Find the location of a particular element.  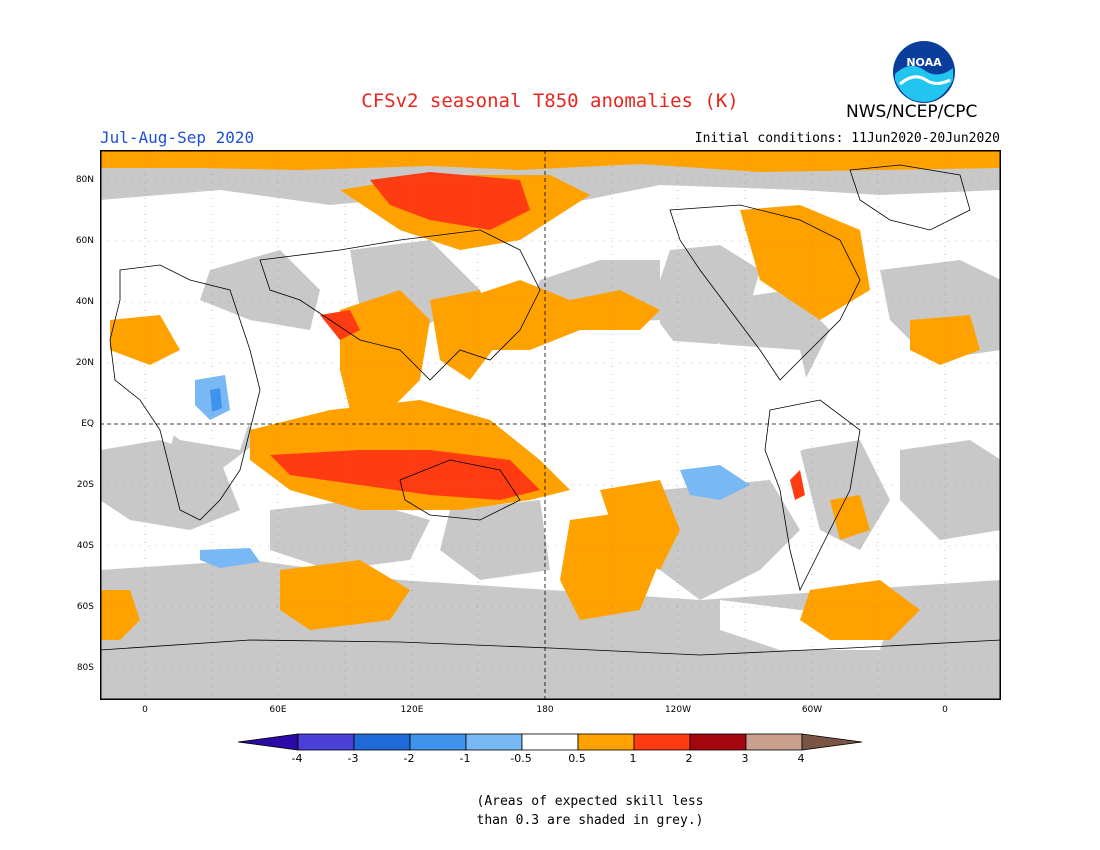

colorbar-label: 1 is located at coordinates (633, 758).